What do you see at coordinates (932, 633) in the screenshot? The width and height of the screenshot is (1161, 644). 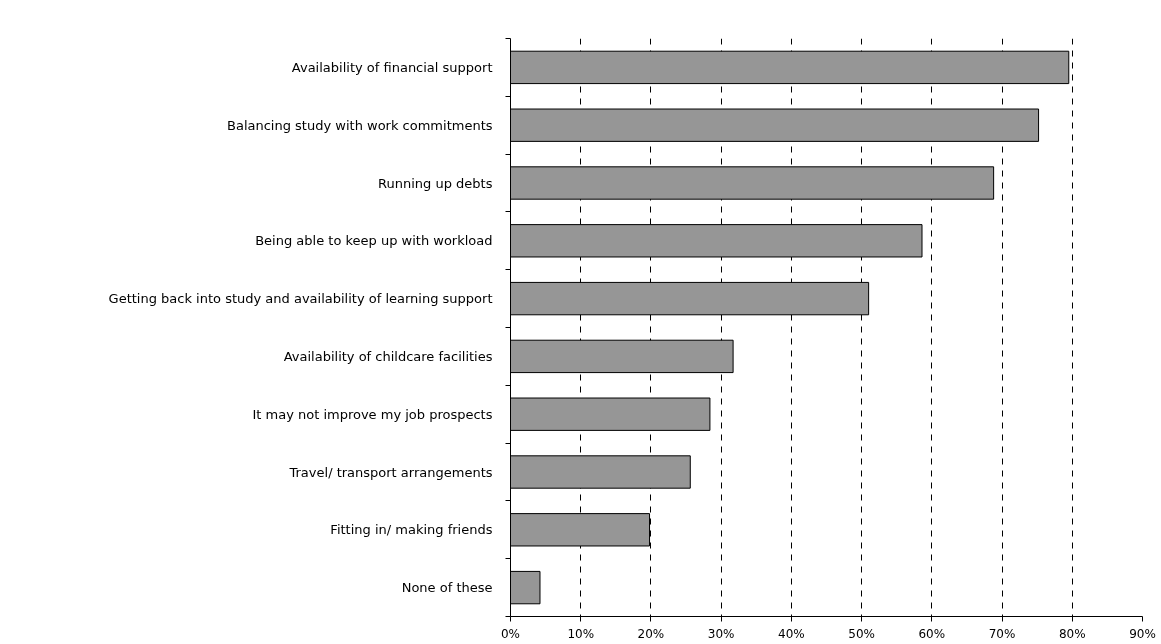 I see `x-tick-label: 60%` at bounding box center [932, 633].